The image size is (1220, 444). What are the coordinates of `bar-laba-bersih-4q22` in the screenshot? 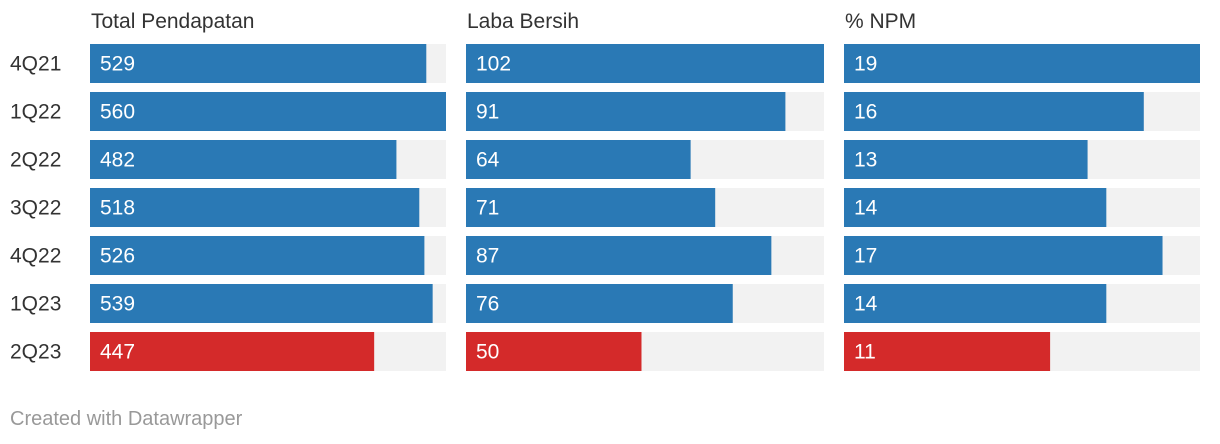 It's located at (619, 255).